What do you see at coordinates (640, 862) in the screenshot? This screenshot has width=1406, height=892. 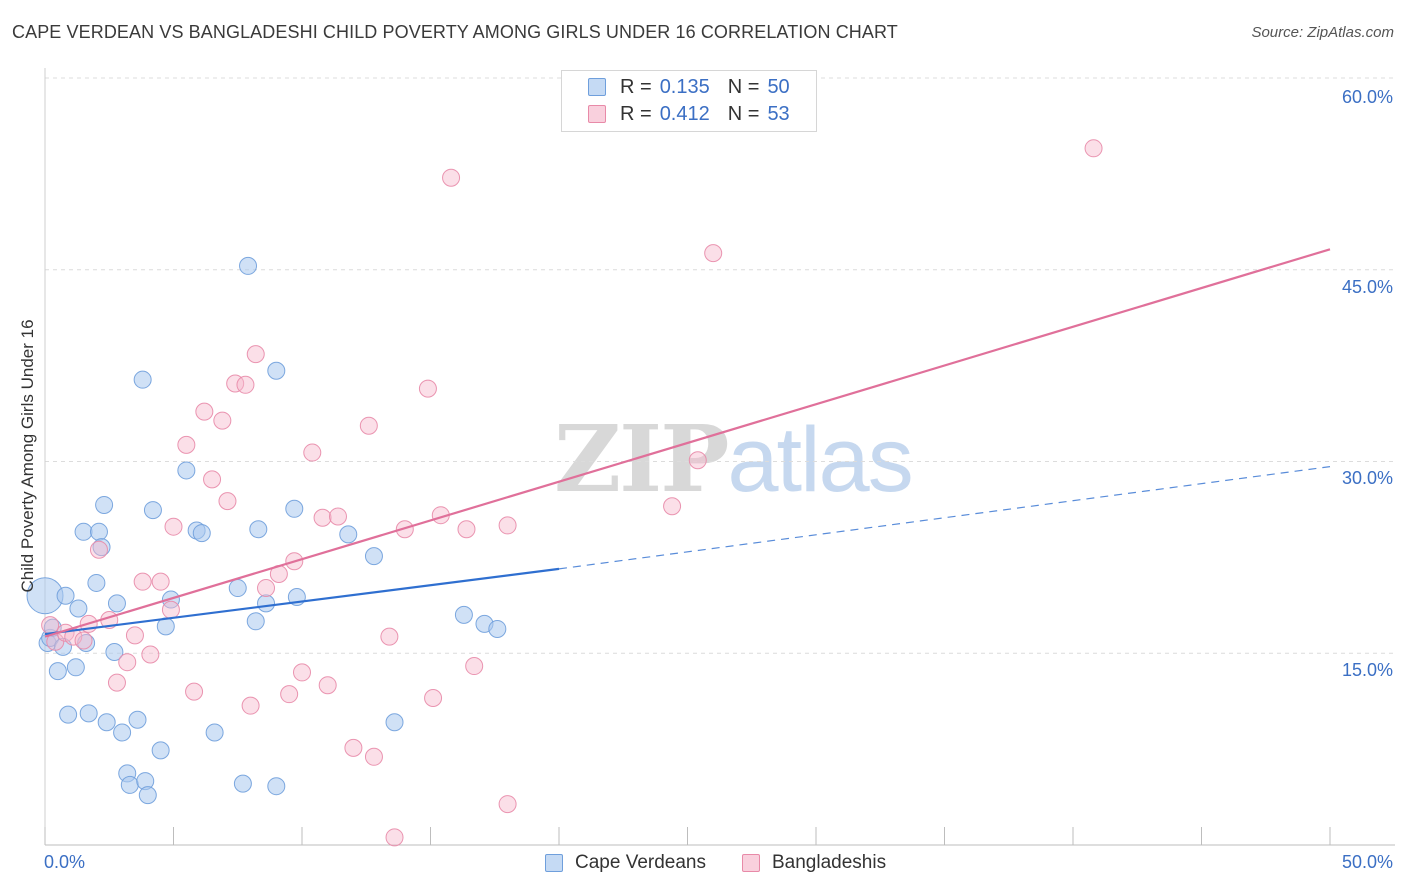 I see `legend-label: Cape Verdeans` at bounding box center [640, 862].